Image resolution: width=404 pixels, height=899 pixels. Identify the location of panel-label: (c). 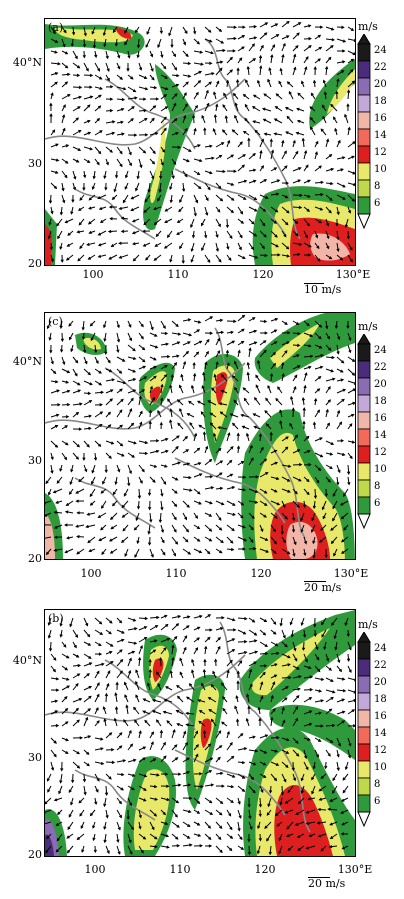
(55, 321).